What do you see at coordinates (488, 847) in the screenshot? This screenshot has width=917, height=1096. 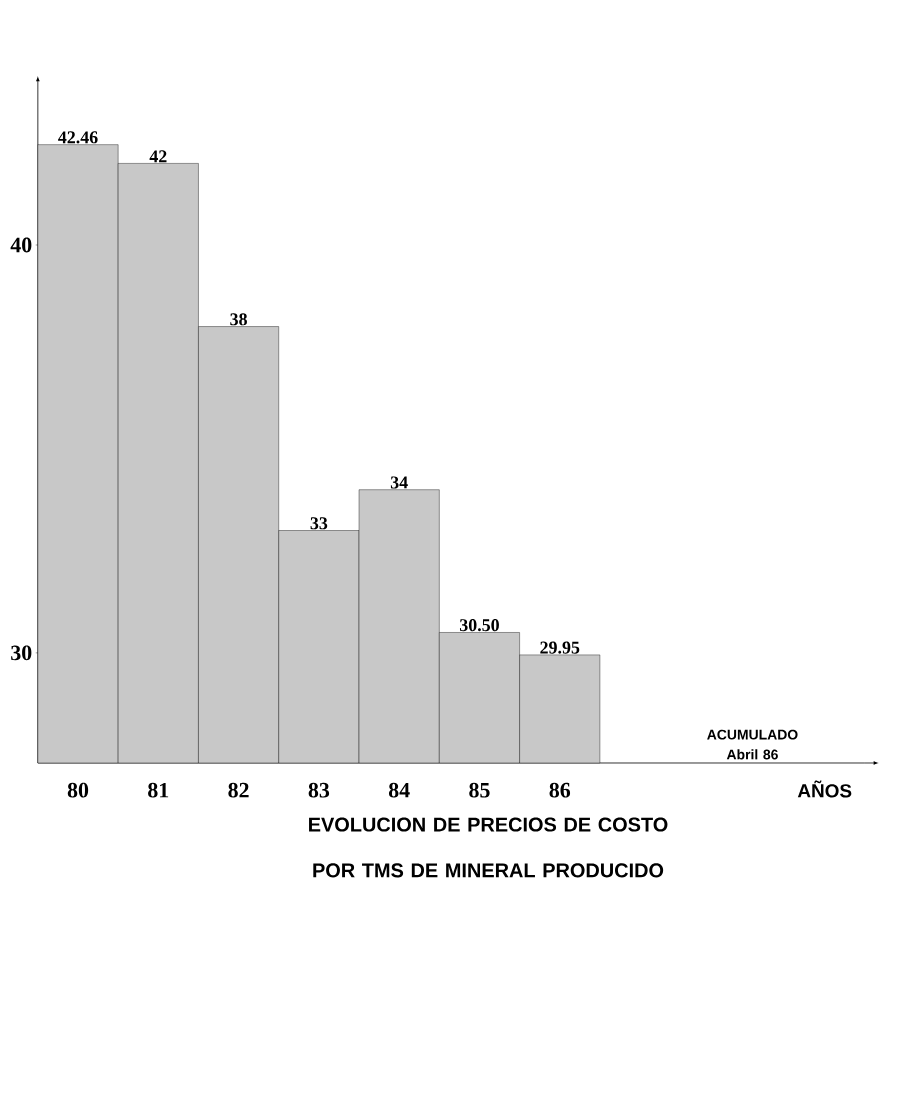 I see `chart-title: EVOLUCION DE PRECIOS DE COSTO POR TMS DE MINERAL PRODUCIDO` at bounding box center [488, 847].